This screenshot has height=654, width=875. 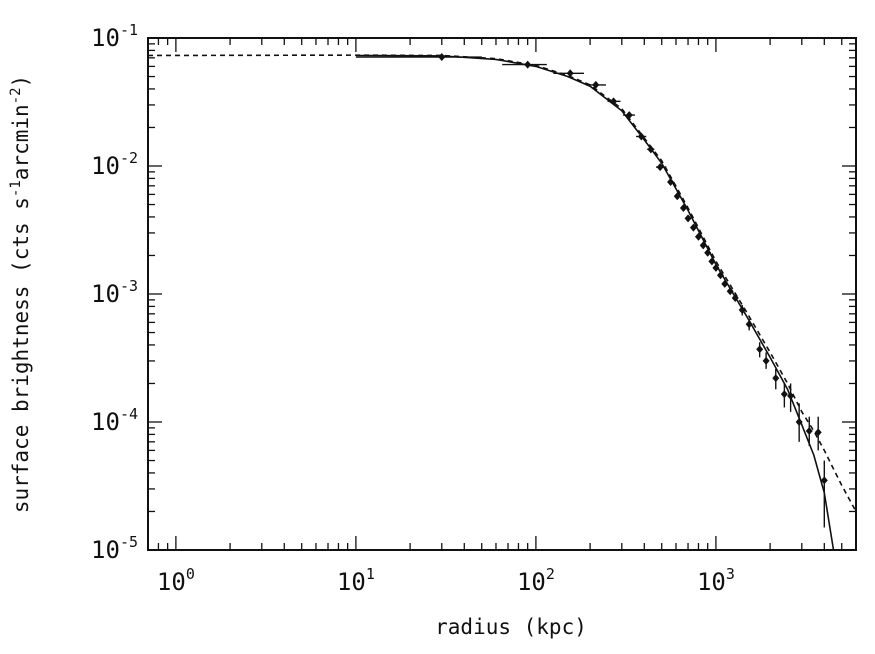 What do you see at coordinates (114, 420) in the screenshot?
I see `y-tick-label: 10⁻⁴` at bounding box center [114, 420].